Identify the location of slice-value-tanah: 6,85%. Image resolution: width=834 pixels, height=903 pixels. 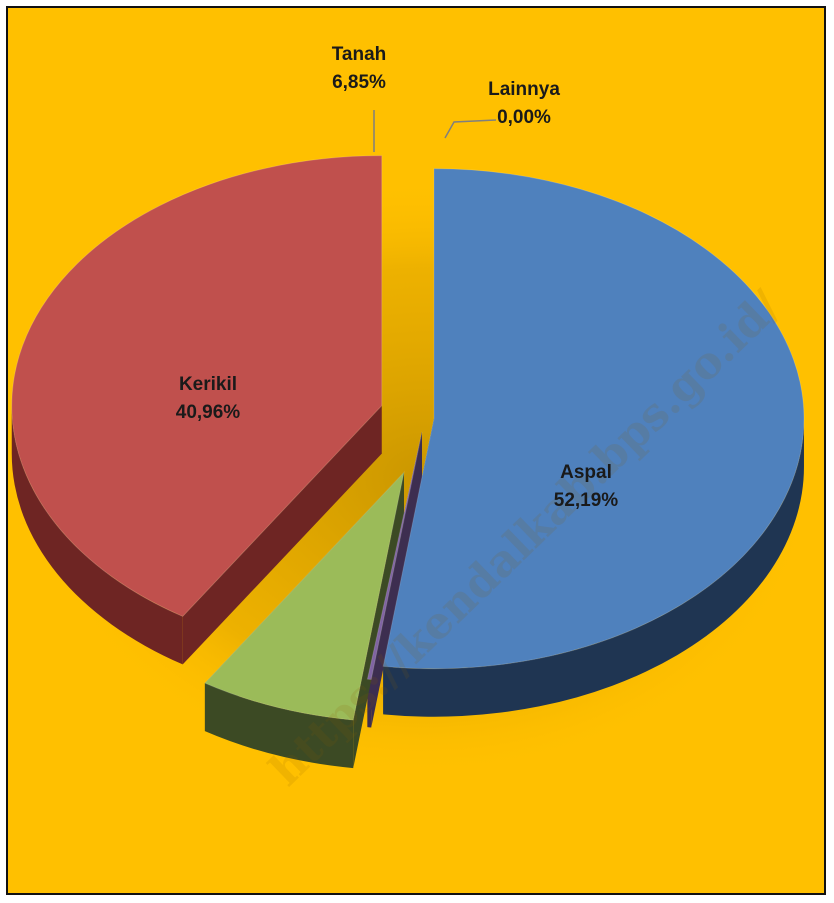
(359, 82).